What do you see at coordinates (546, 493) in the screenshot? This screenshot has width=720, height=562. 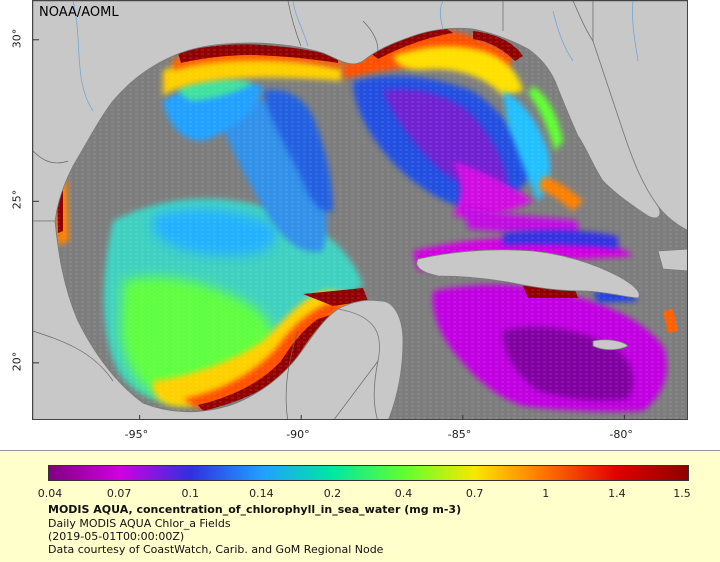 I see `colorbar-label-7: 1` at bounding box center [546, 493].